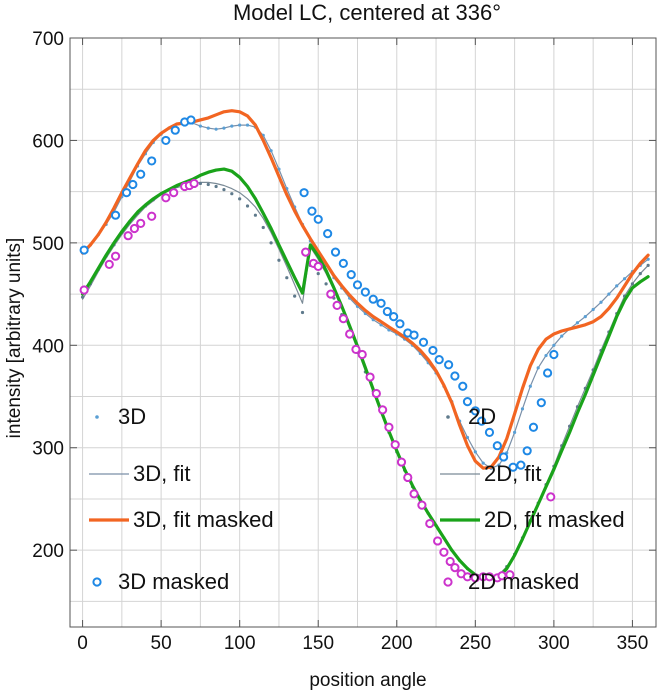 The height and width of the screenshot is (696, 664). Describe the element at coordinates (554, 643) in the screenshot. I see `x-tick-label: 300` at that location.